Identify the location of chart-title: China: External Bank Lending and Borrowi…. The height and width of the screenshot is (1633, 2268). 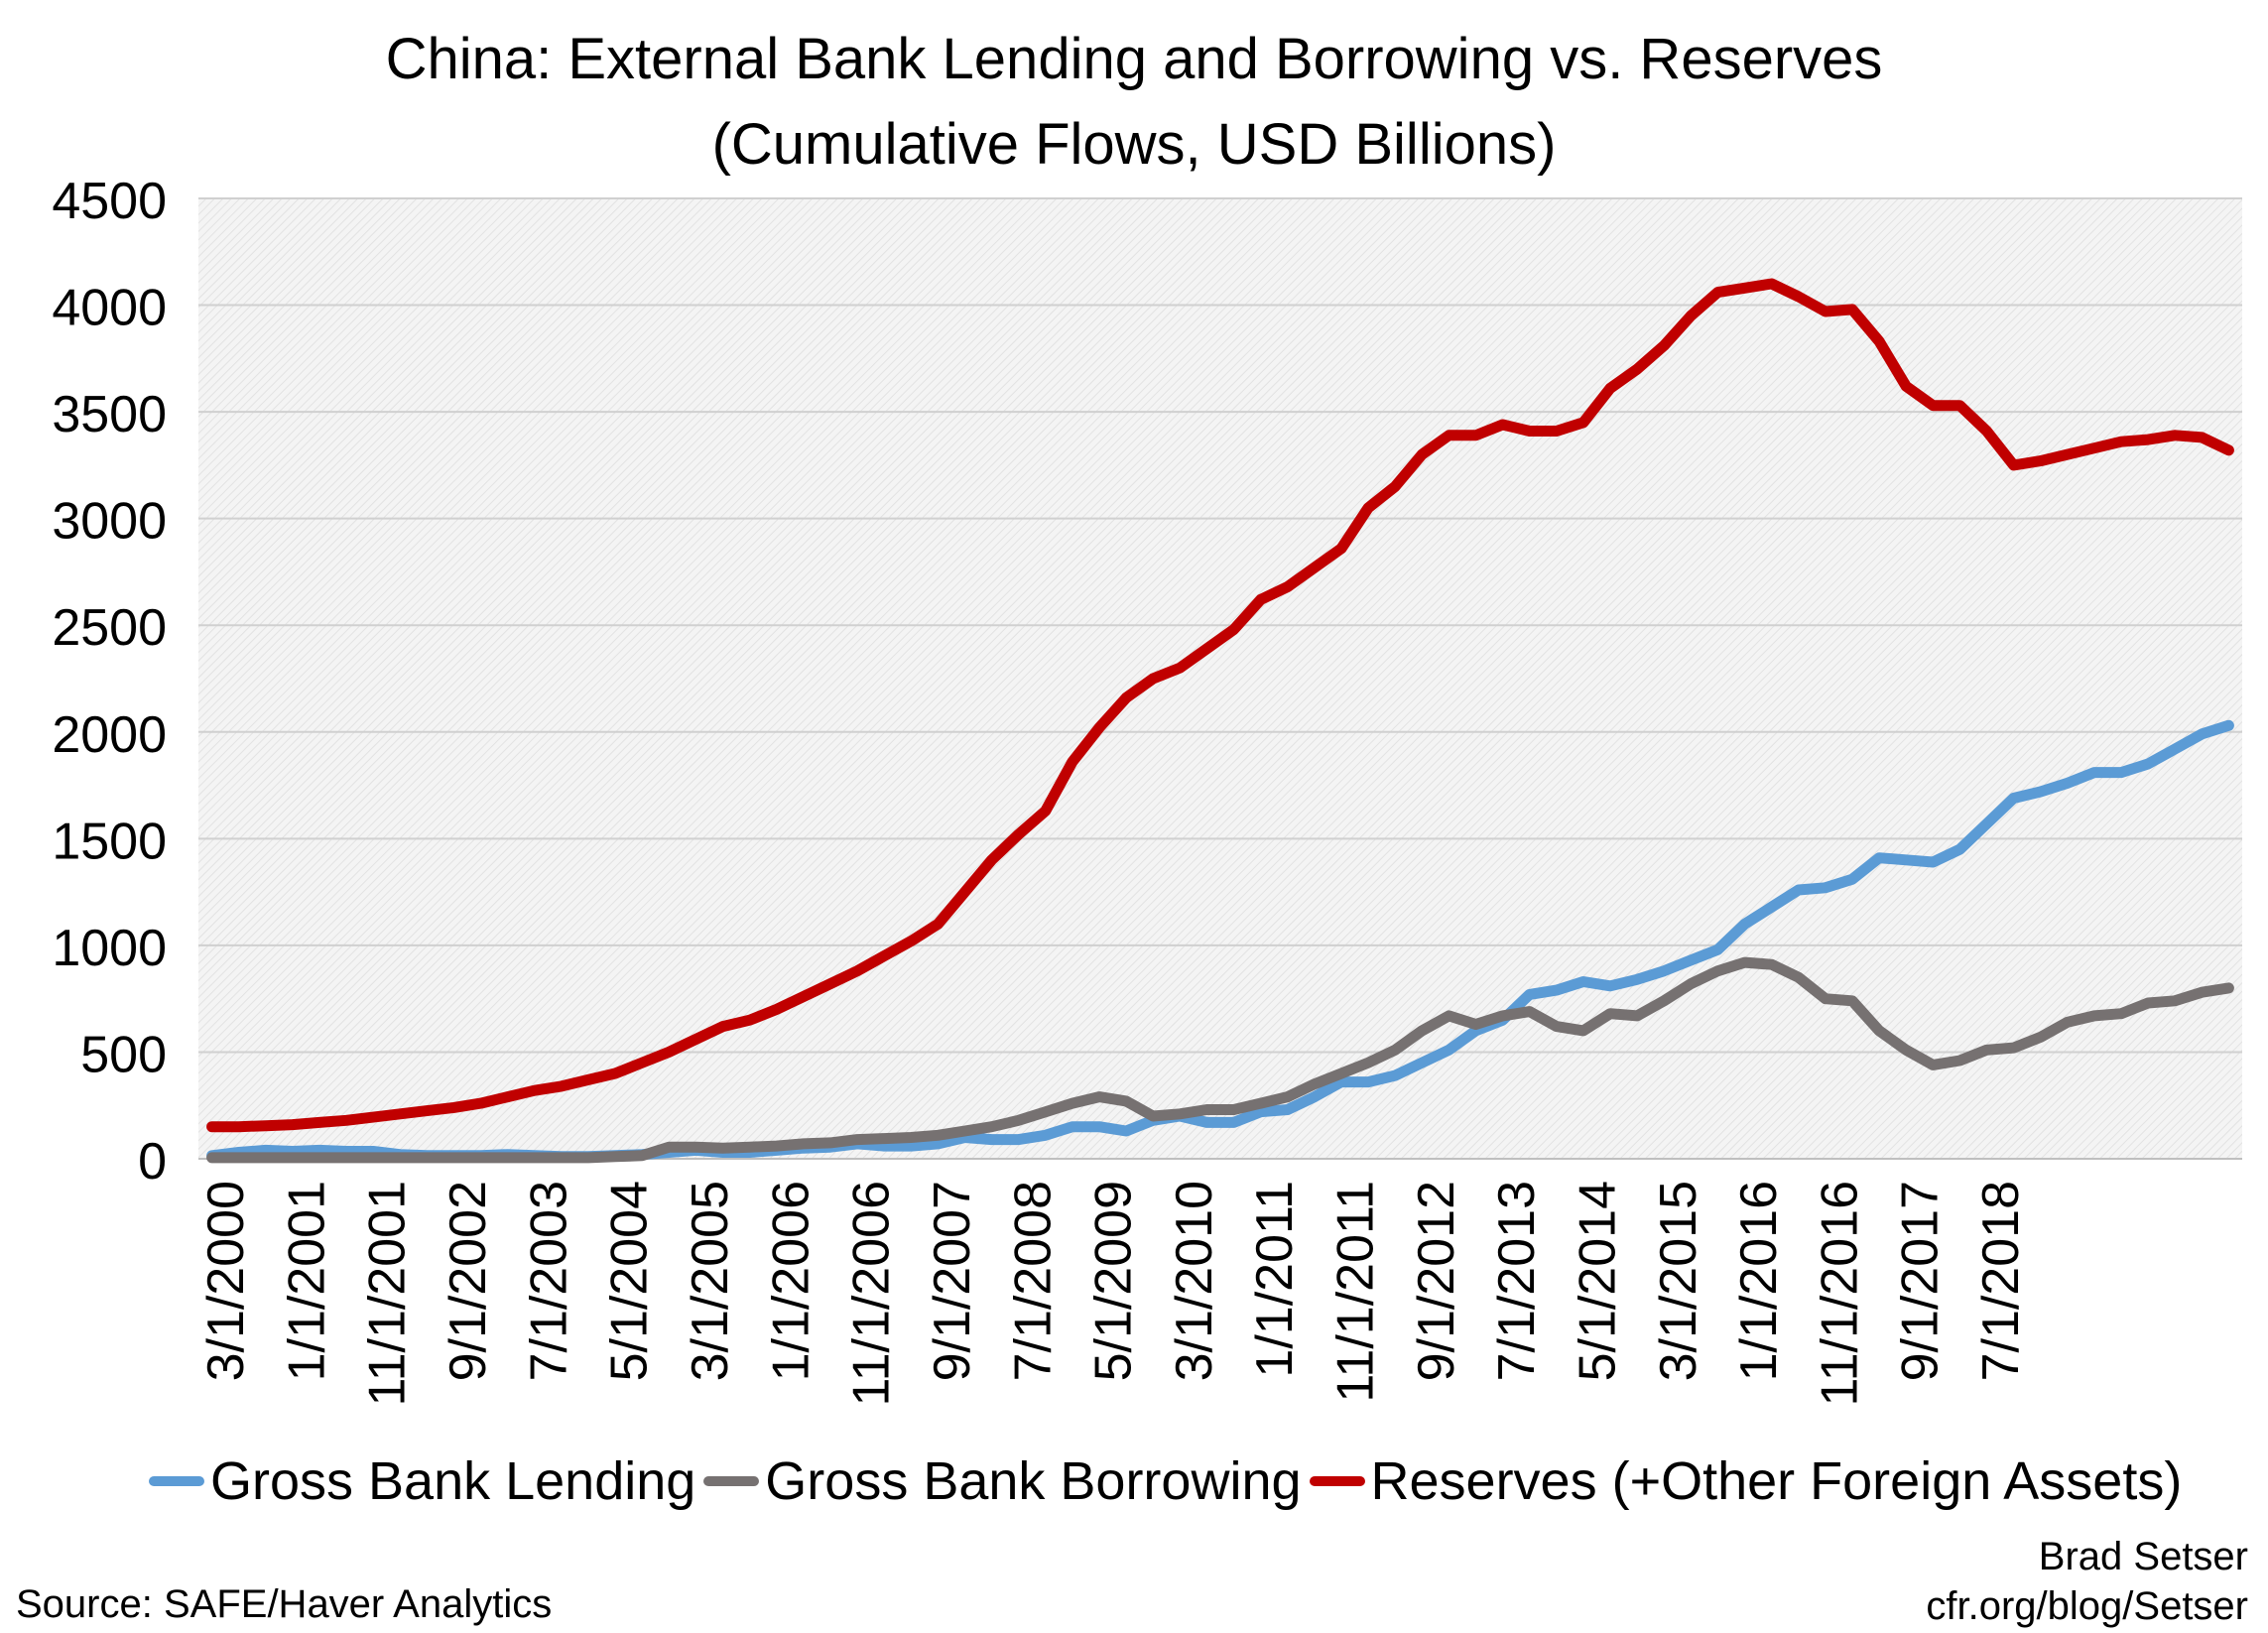
(1134, 59).